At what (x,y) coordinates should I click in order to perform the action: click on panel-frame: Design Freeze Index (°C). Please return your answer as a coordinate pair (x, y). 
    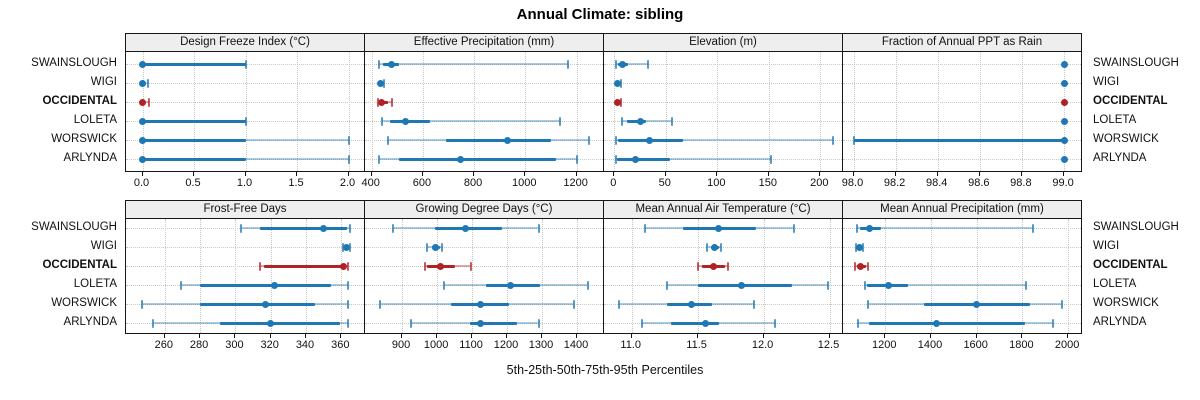
    Looking at the image, I should click on (245, 102).